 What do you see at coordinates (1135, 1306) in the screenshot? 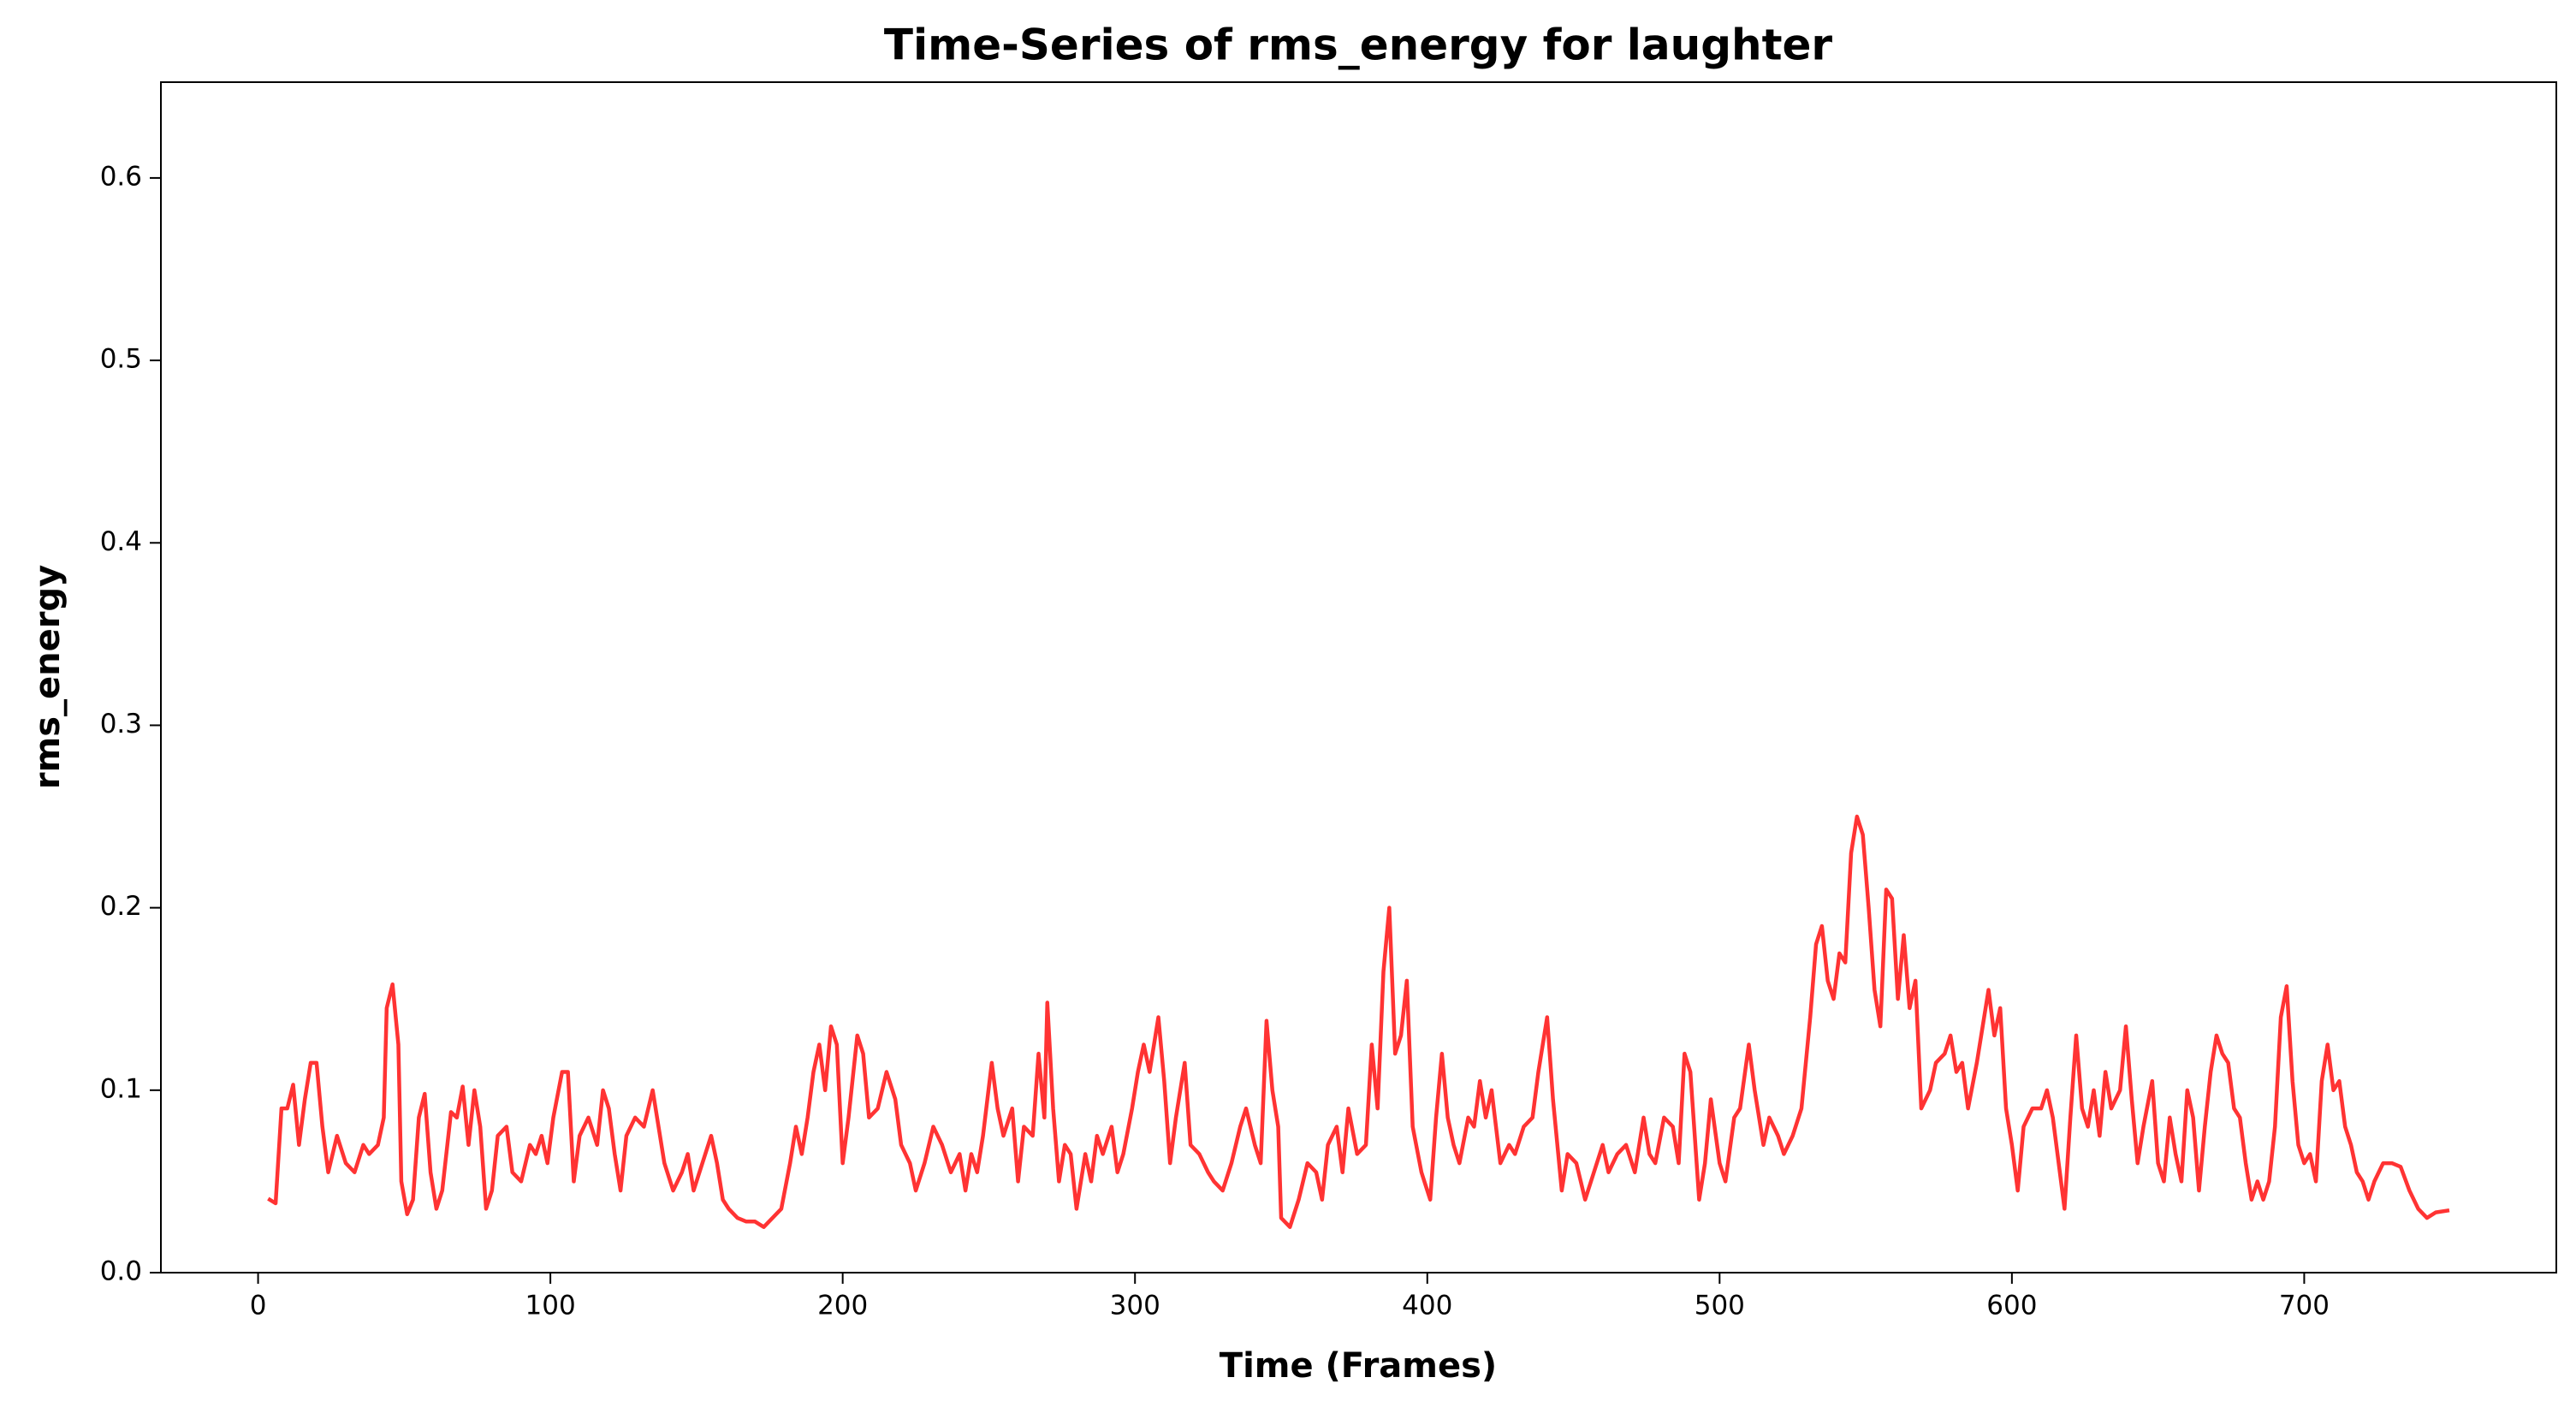
I see `x-tick-label: 300` at bounding box center [1135, 1306].